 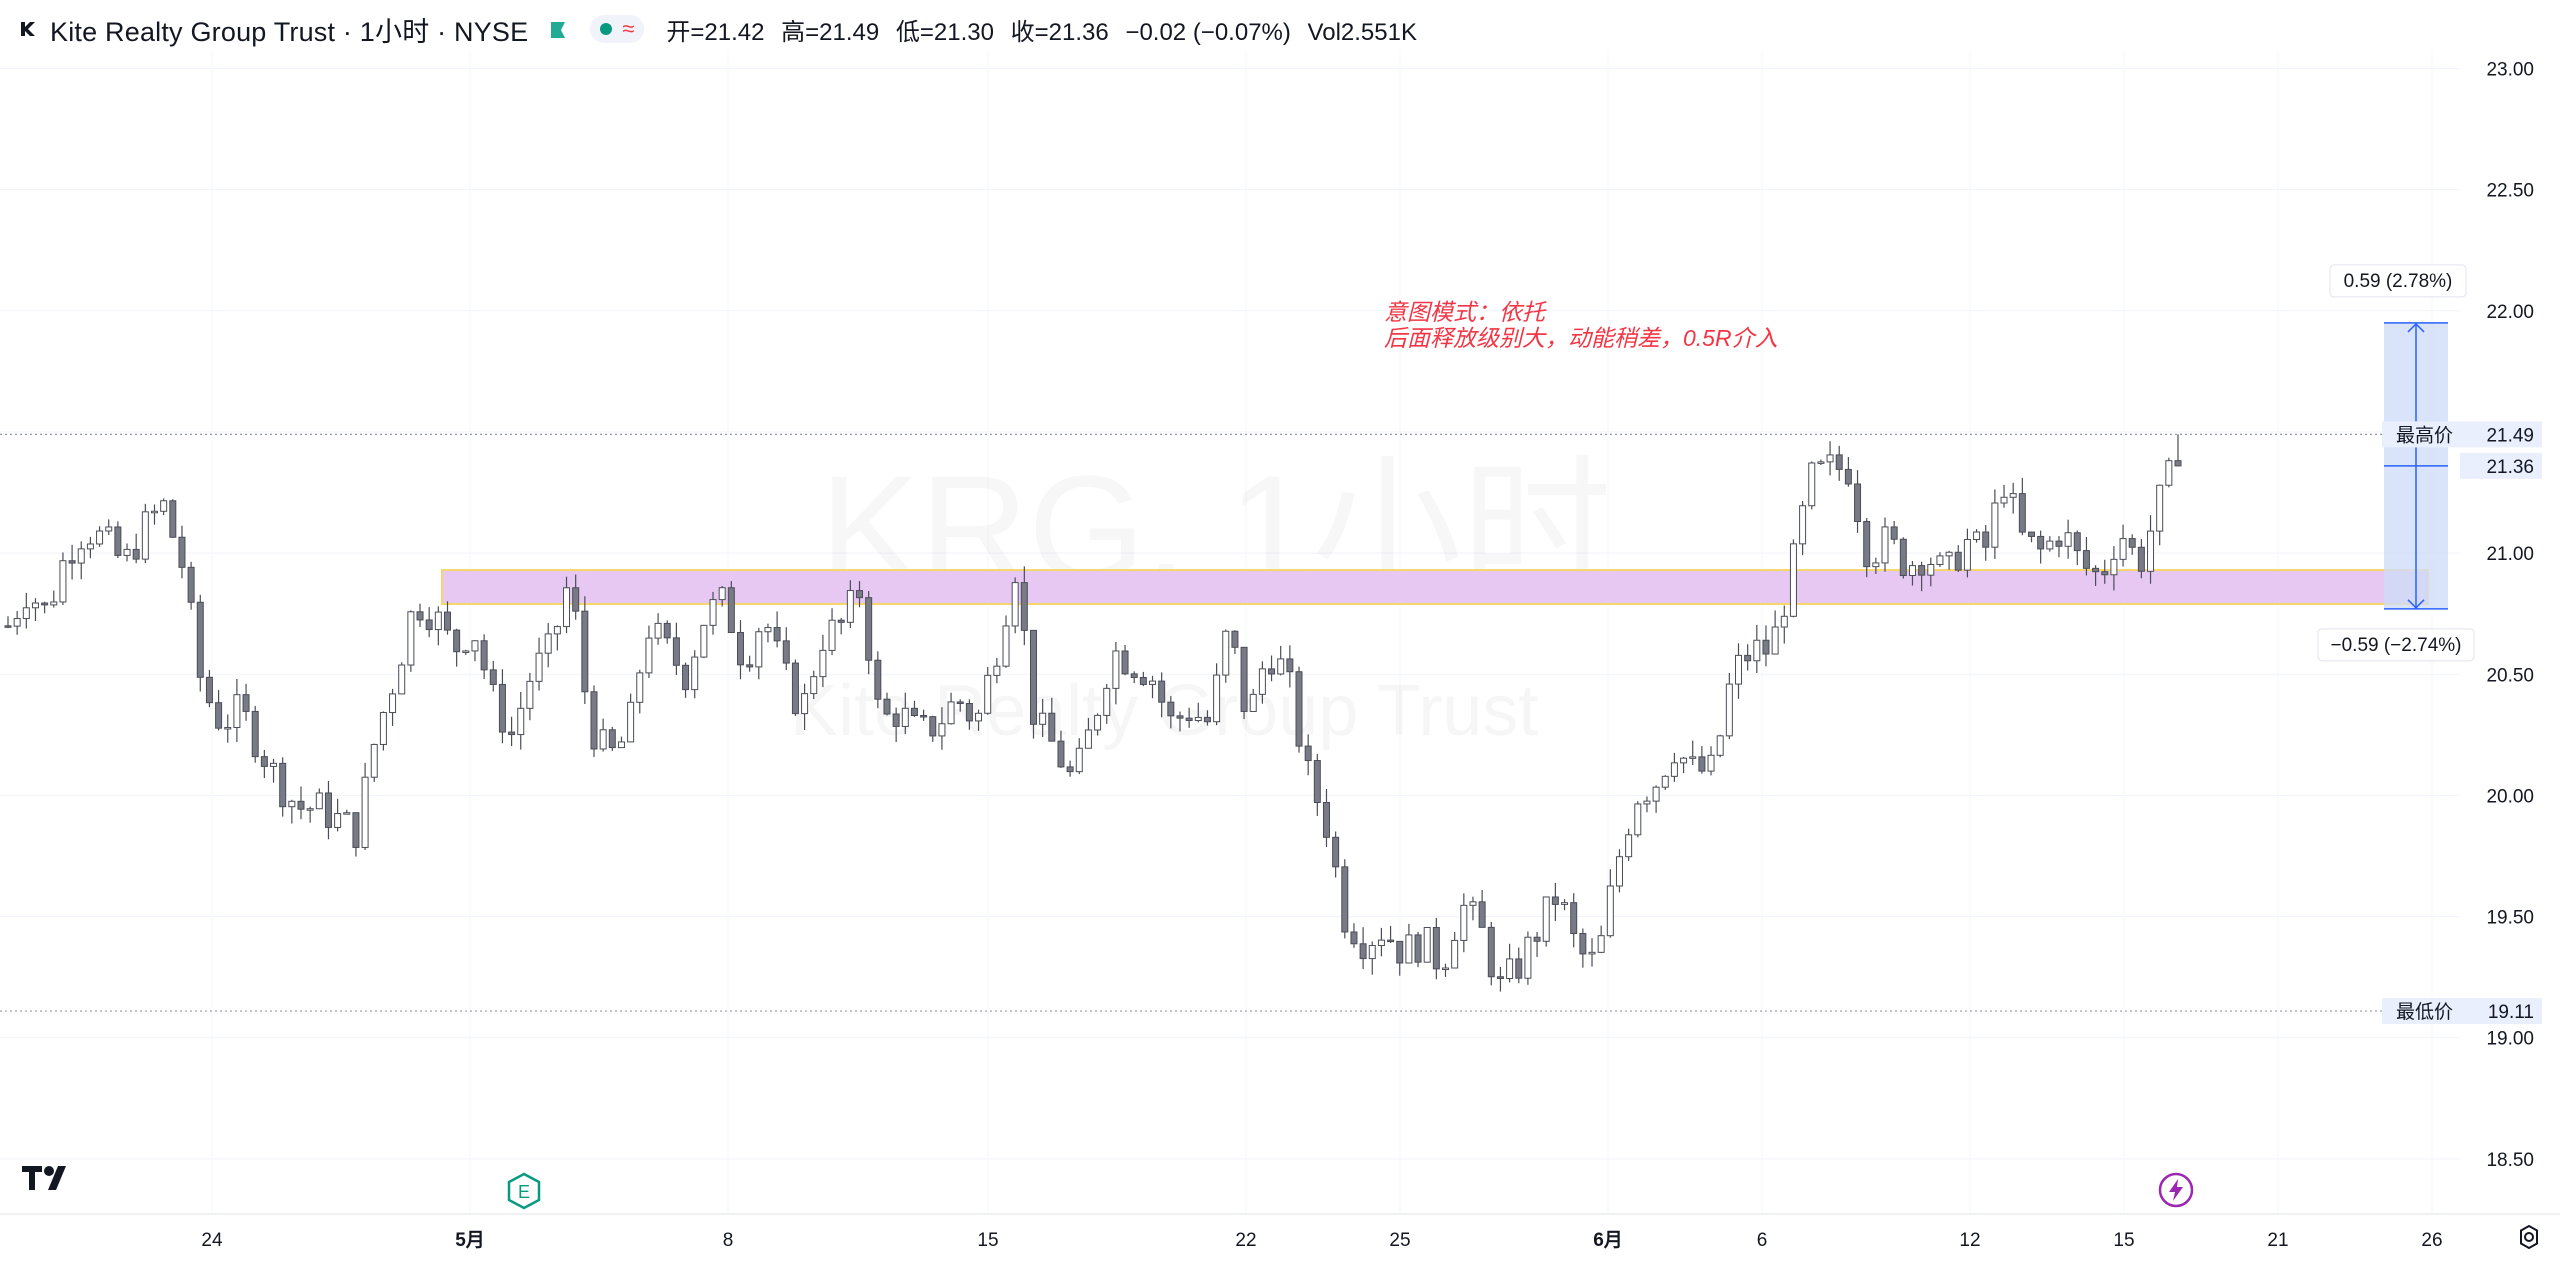 I want to click on lowest-price-value: 19.11, so click(x=2511, y=1012).